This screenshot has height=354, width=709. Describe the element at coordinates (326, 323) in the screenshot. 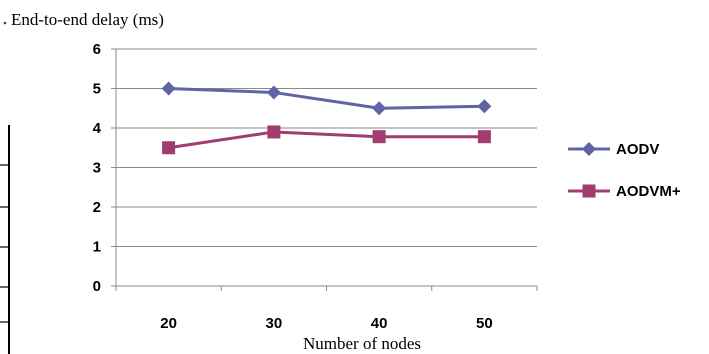

I see `x-tick-labels: 20 30 40 50` at that location.